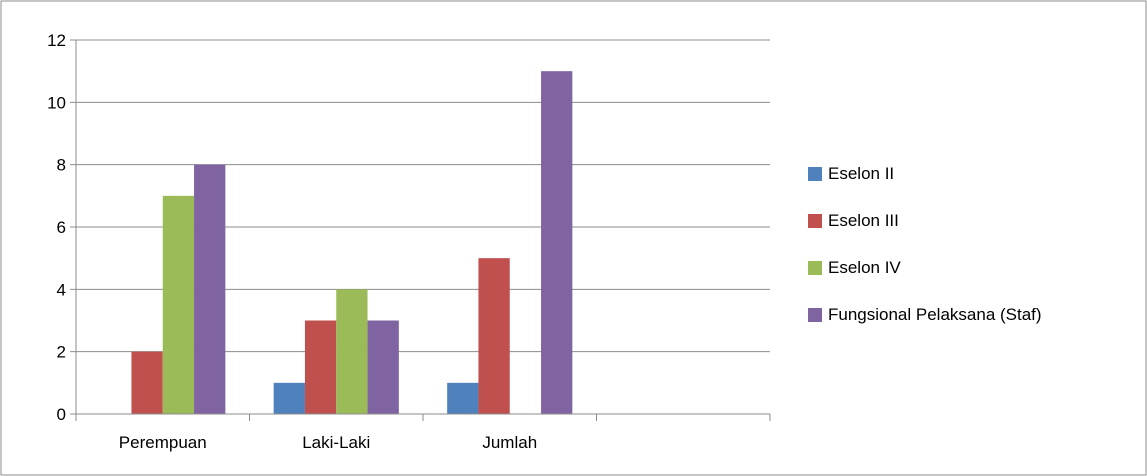  Describe the element at coordinates (861, 173) in the screenshot. I see `legend-label-eselon-ii: Eselon II` at that location.